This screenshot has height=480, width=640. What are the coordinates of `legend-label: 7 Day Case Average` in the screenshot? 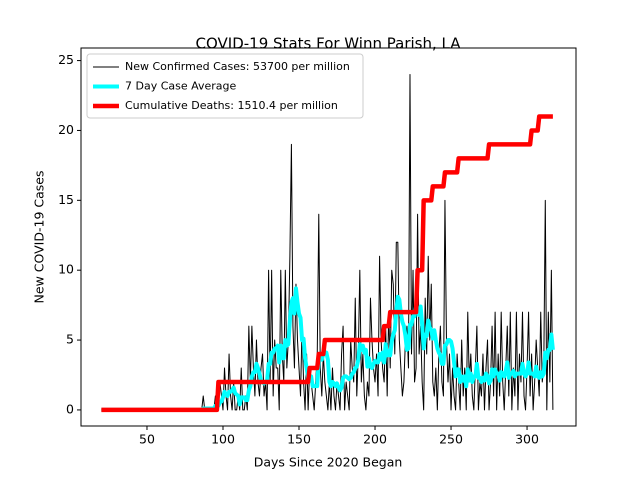 It's located at (181, 86).